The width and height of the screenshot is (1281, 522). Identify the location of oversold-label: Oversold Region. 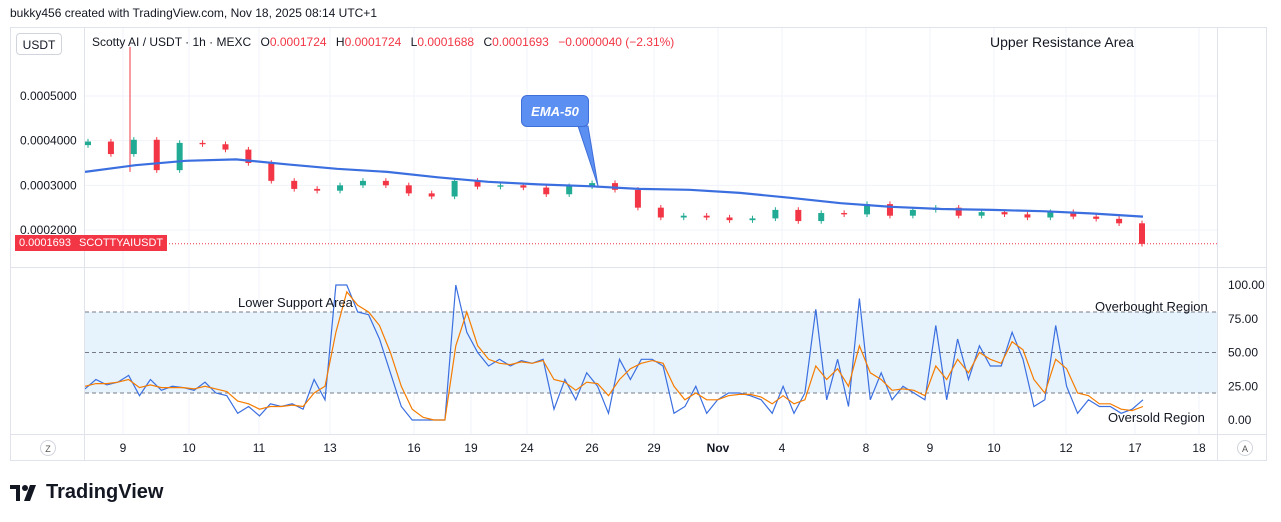
(1156, 417).